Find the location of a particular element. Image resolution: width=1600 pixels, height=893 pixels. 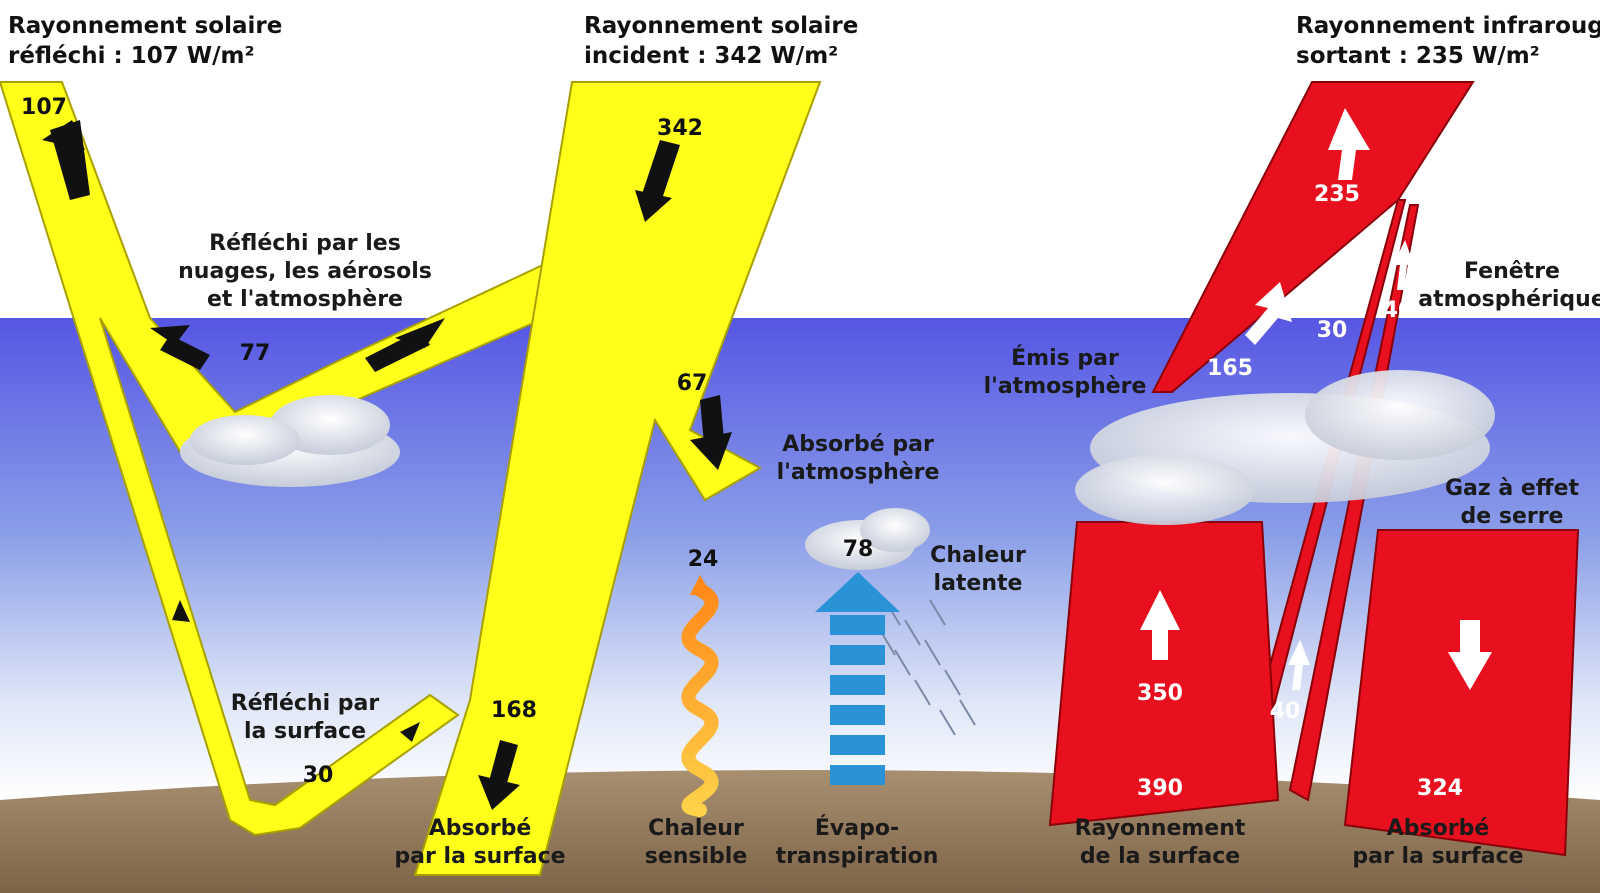

arrow-small-up-icon is located at coordinates (181, 611).